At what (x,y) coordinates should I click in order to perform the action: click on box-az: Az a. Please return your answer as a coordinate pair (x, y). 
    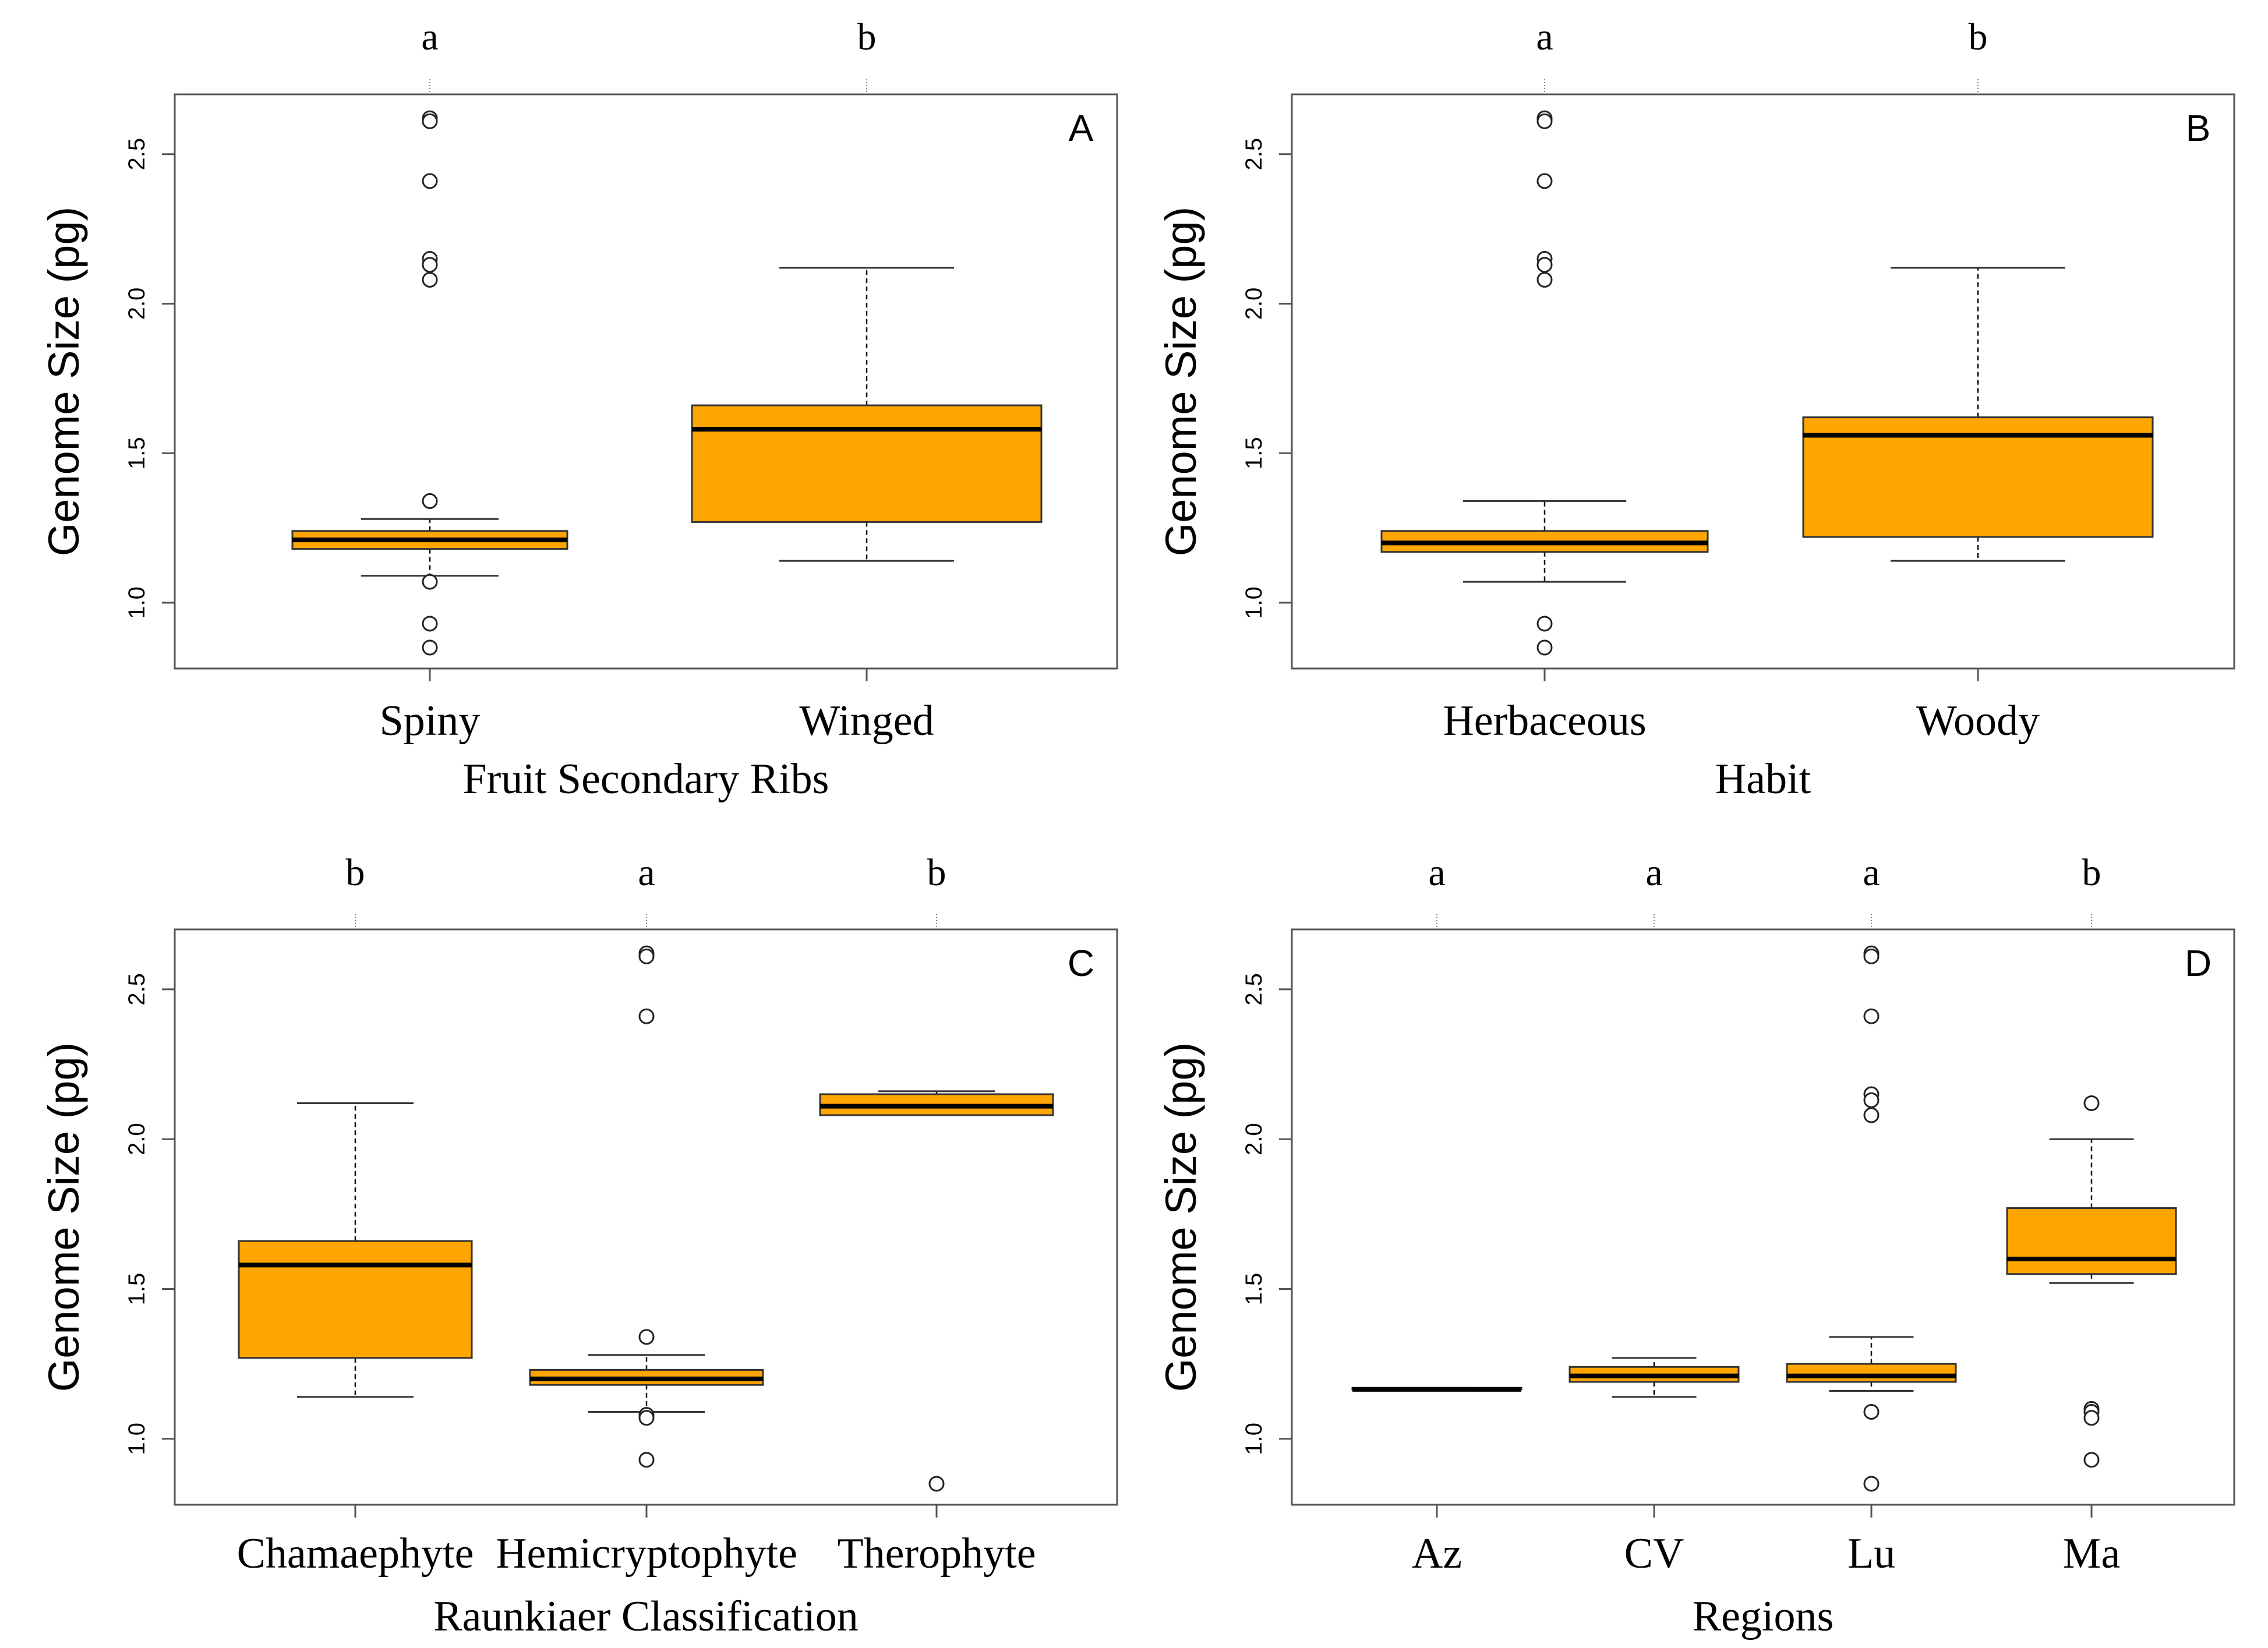
    Looking at the image, I should click on (1437, 1214).